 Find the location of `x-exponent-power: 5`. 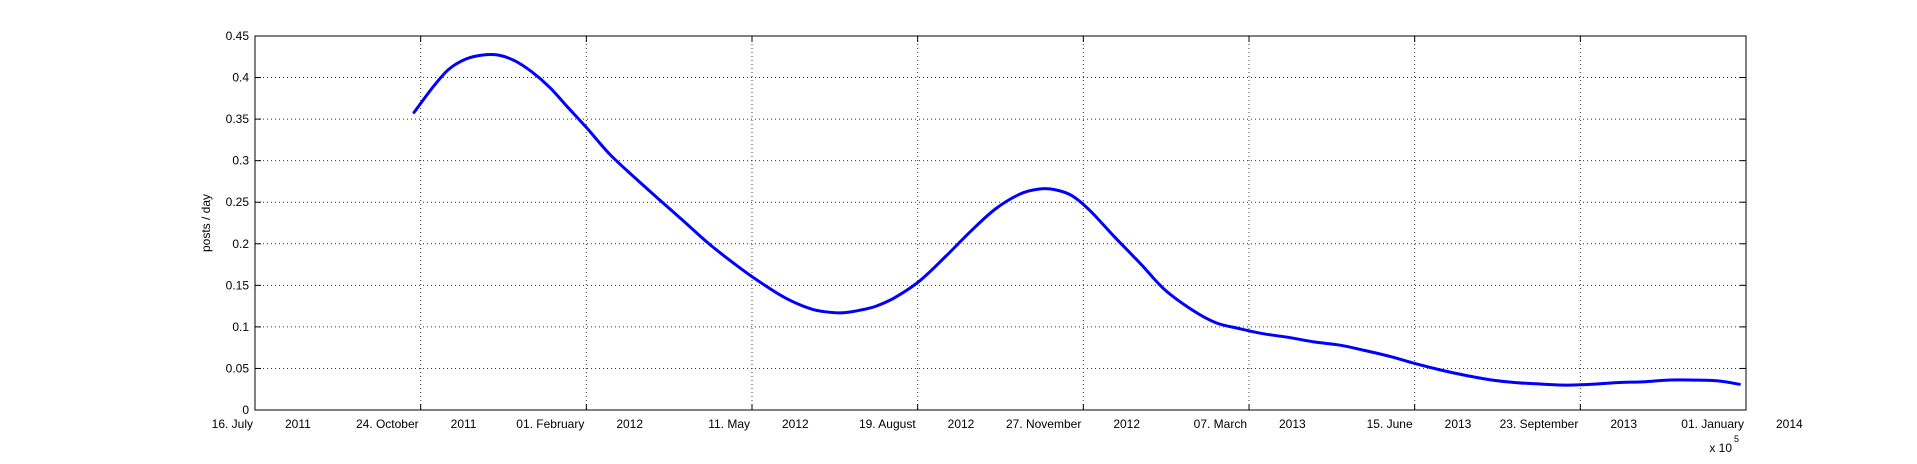

x-exponent-power: 5 is located at coordinates (1736, 439).